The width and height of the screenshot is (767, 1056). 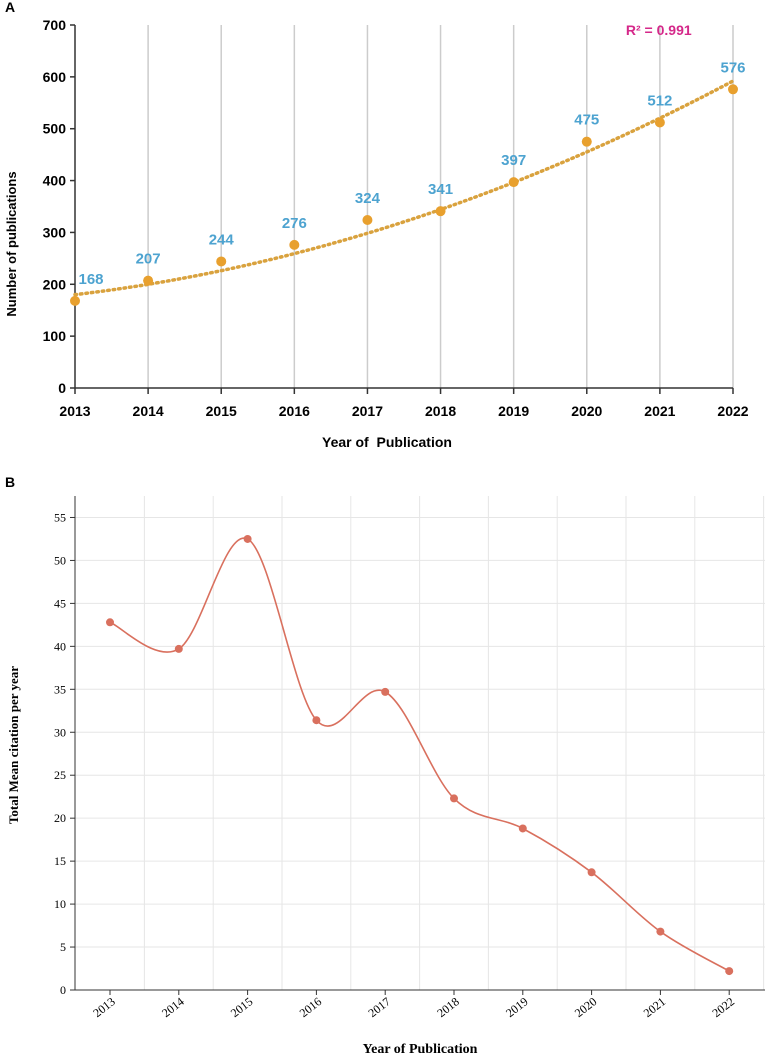 What do you see at coordinates (60, 560) in the screenshot?
I see `panel-b-y-tick-label: 50` at bounding box center [60, 560].